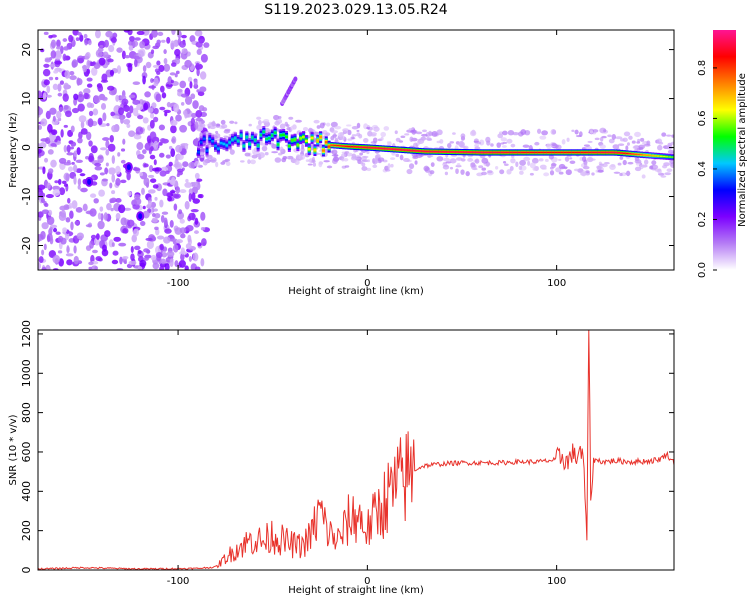 The height and width of the screenshot is (600, 750). What do you see at coordinates (742, 150) in the screenshot?
I see `colorbar-label: Normalized spectral amplitude` at bounding box center [742, 150].